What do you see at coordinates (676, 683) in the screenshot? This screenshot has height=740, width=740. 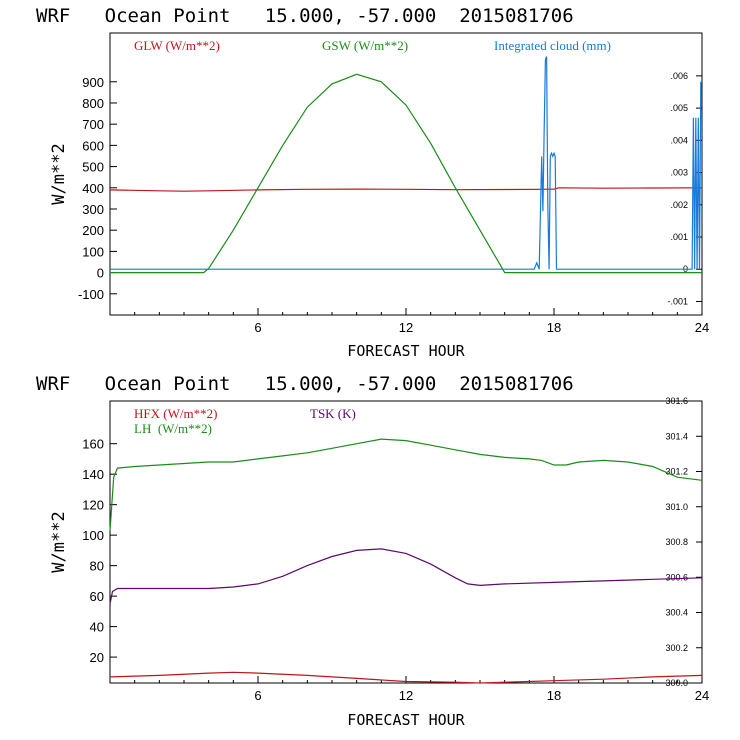 I see `y2-tick-label: 300.0` at bounding box center [676, 683].